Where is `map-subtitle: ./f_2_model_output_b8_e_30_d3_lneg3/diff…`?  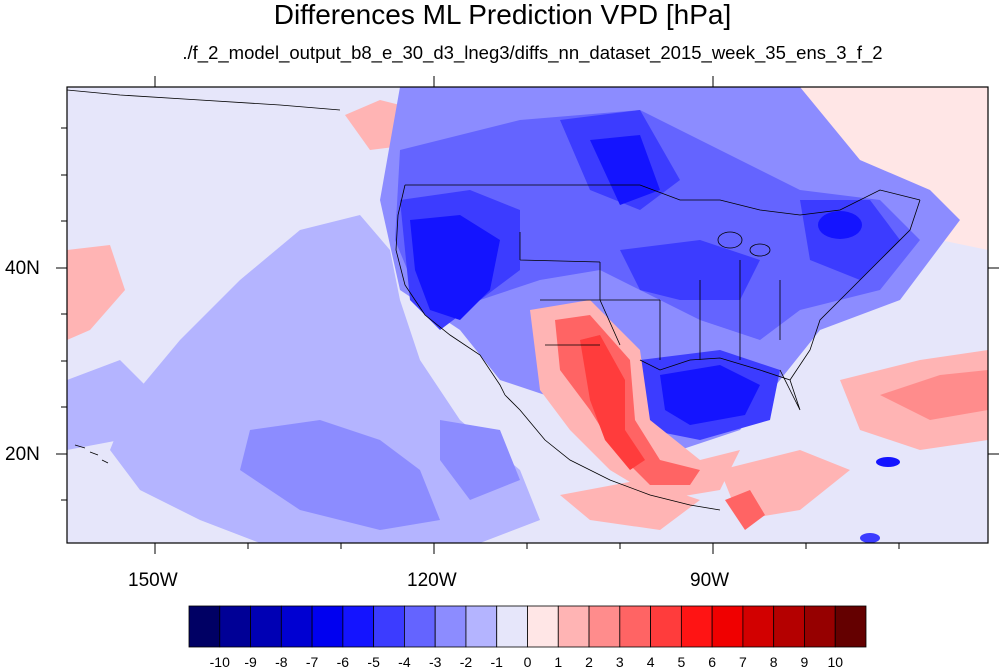 map-subtitle: ./f_2_model_output_b8_e_30_d3_lneg3/diff… is located at coordinates (532, 52).